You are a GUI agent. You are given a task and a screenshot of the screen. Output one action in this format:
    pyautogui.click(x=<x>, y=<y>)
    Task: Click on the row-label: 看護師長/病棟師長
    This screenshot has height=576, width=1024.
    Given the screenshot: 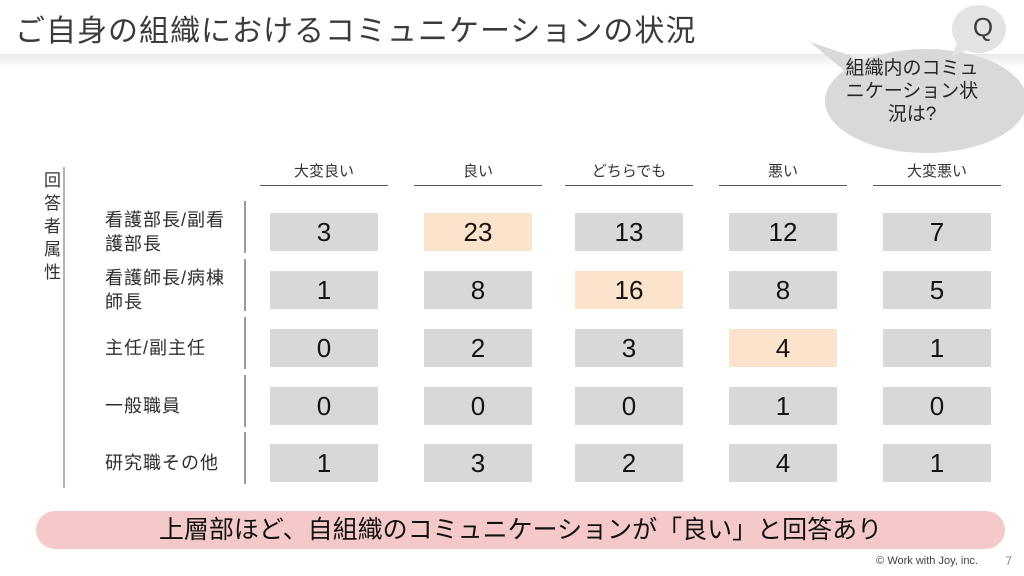 What is the action you would take?
    pyautogui.click(x=165, y=290)
    